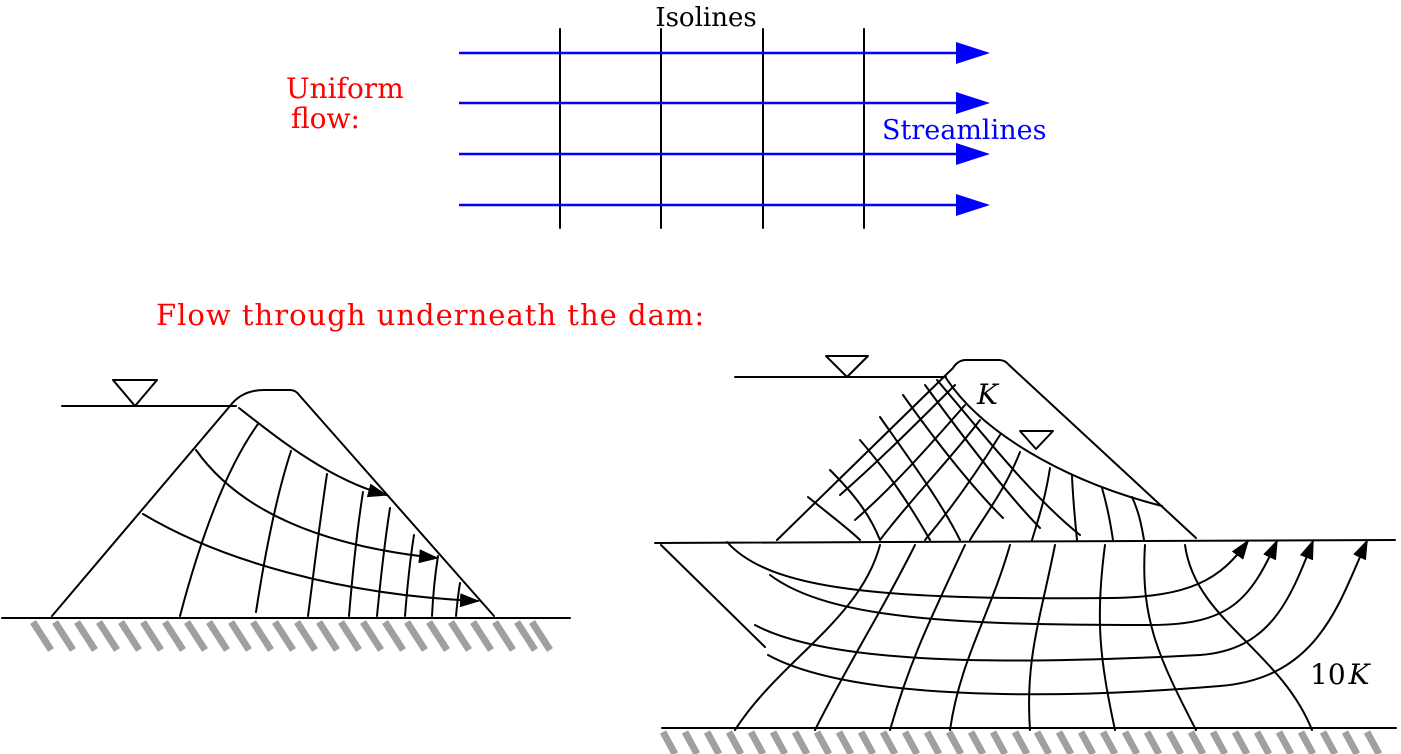 The height and width of the screenshot is (754, 1401). I want to click on left-flowlines, so click(311, 507).